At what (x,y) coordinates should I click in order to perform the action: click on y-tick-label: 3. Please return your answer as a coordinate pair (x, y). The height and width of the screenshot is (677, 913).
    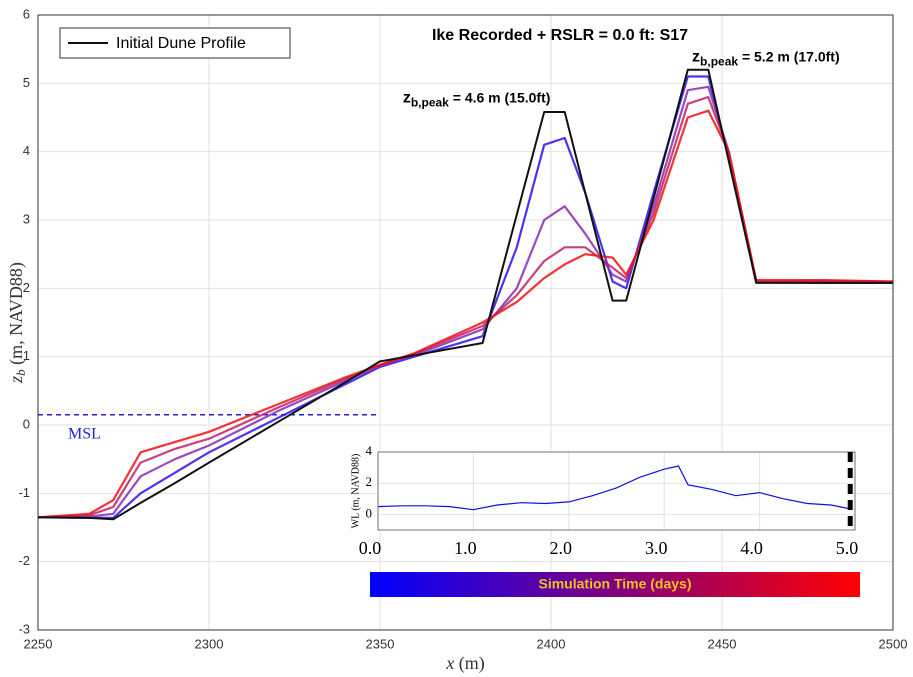
    Looking at the image, I should click on (26, 218).